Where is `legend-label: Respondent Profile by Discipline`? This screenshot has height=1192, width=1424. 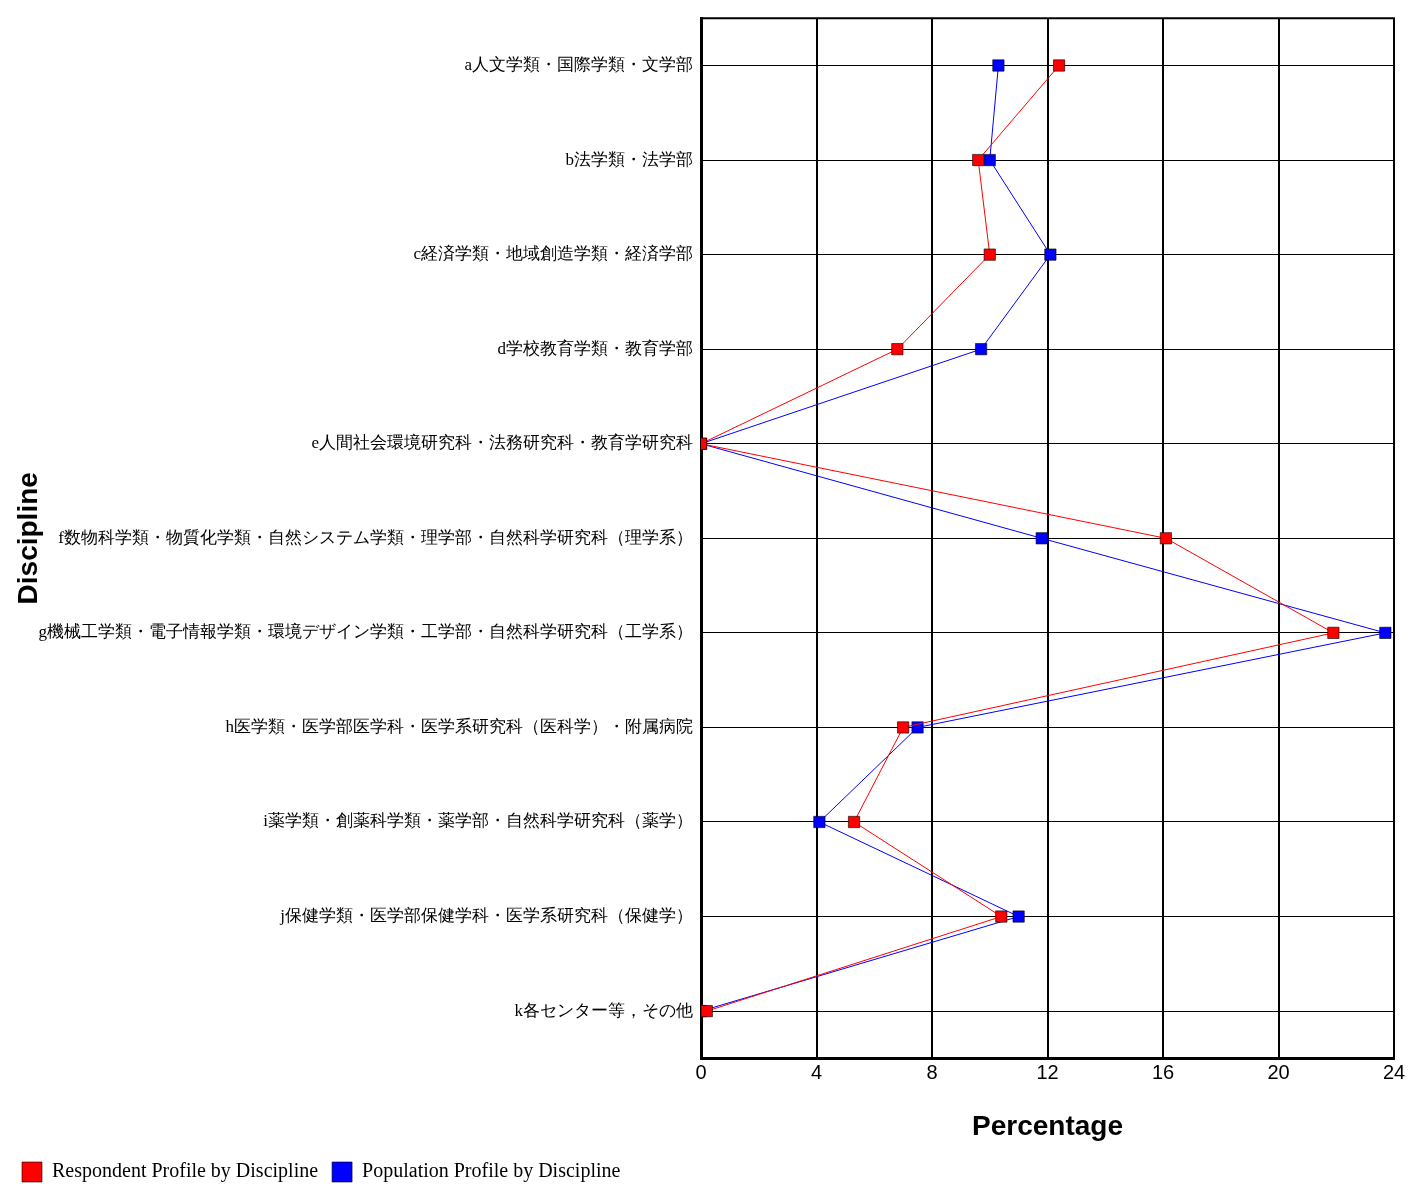 legend-label: Respondent Profile by Discipline is located at coordinates (185, 1171).